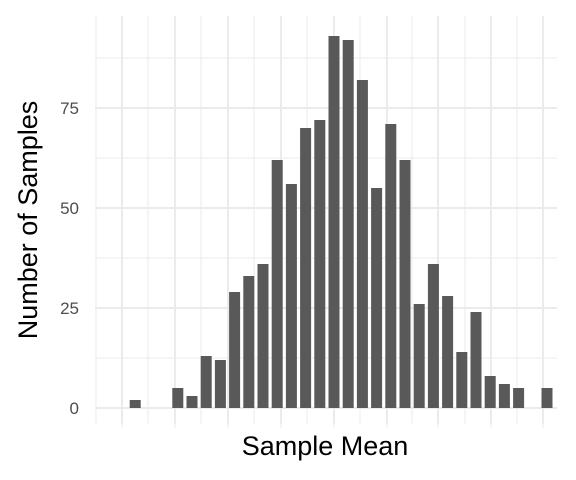 This screenshot has height=480, width=576. What do you see at coordinates (69, 258) in the screenshot?
I see `y-axis-tick-labels: 0 25 50 75` at bounding box center [69, 258].